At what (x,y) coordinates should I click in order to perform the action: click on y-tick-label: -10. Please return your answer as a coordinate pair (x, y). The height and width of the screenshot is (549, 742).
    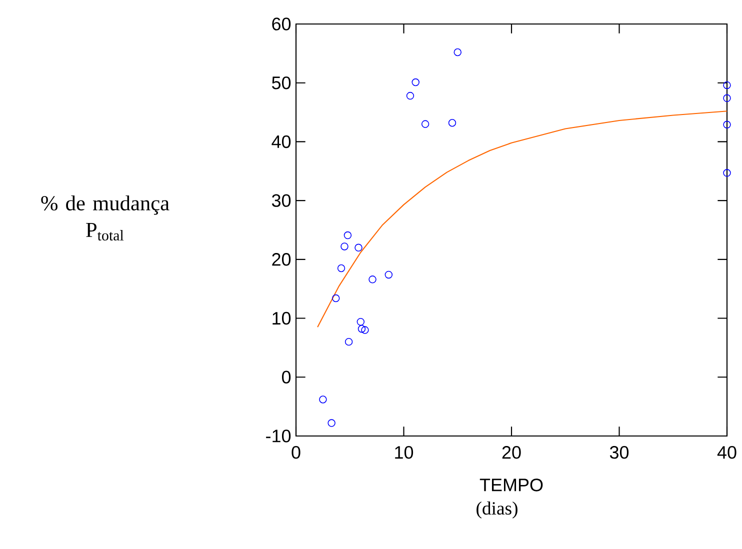
    Looking at the image, I should click on (278, 436).